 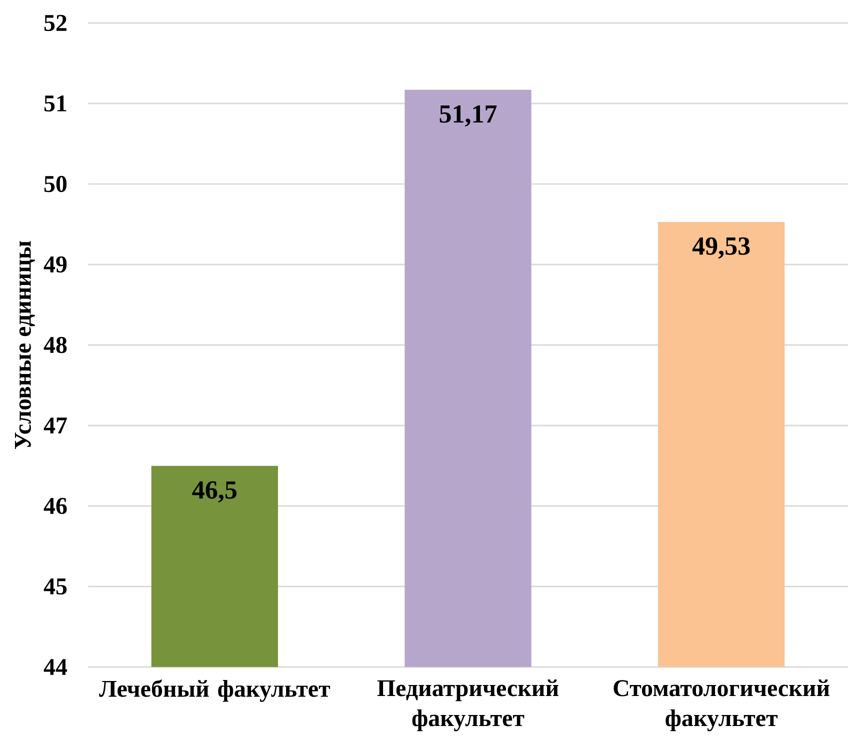 What do you see at coordinates (24, 344) in the screenshot?
I see `y-axis-title: Условные единицы` at bounding box center [24, 344].